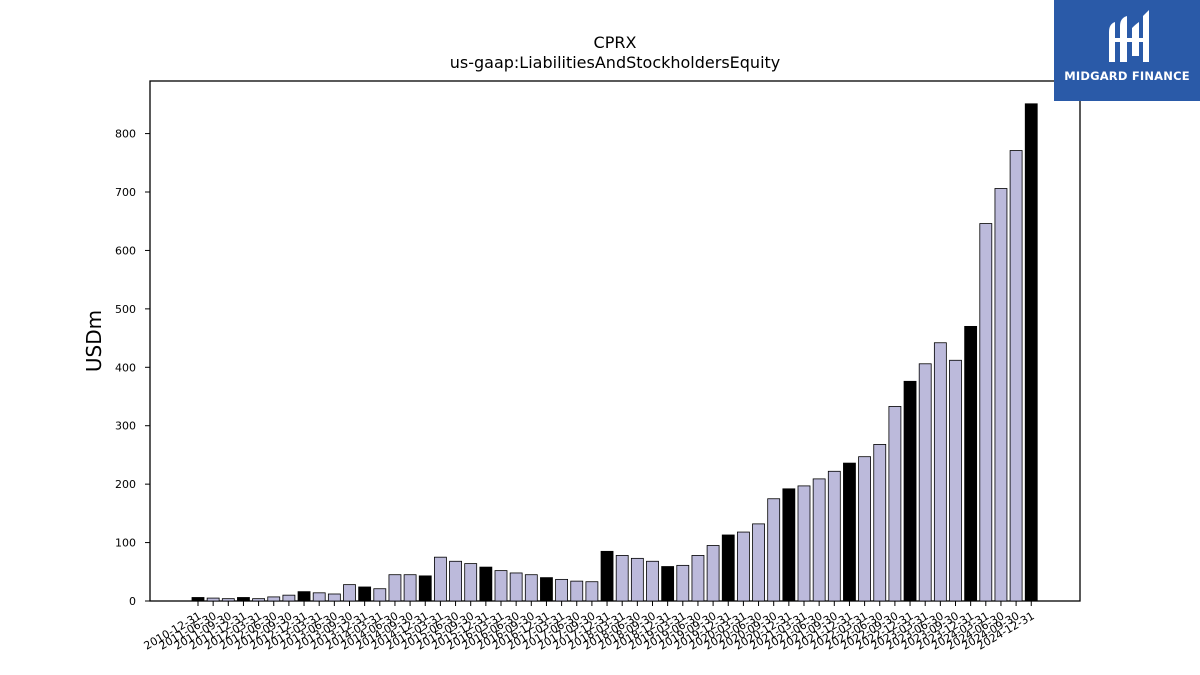  I want to click on y-tick-label: 300, so click(125, 426).